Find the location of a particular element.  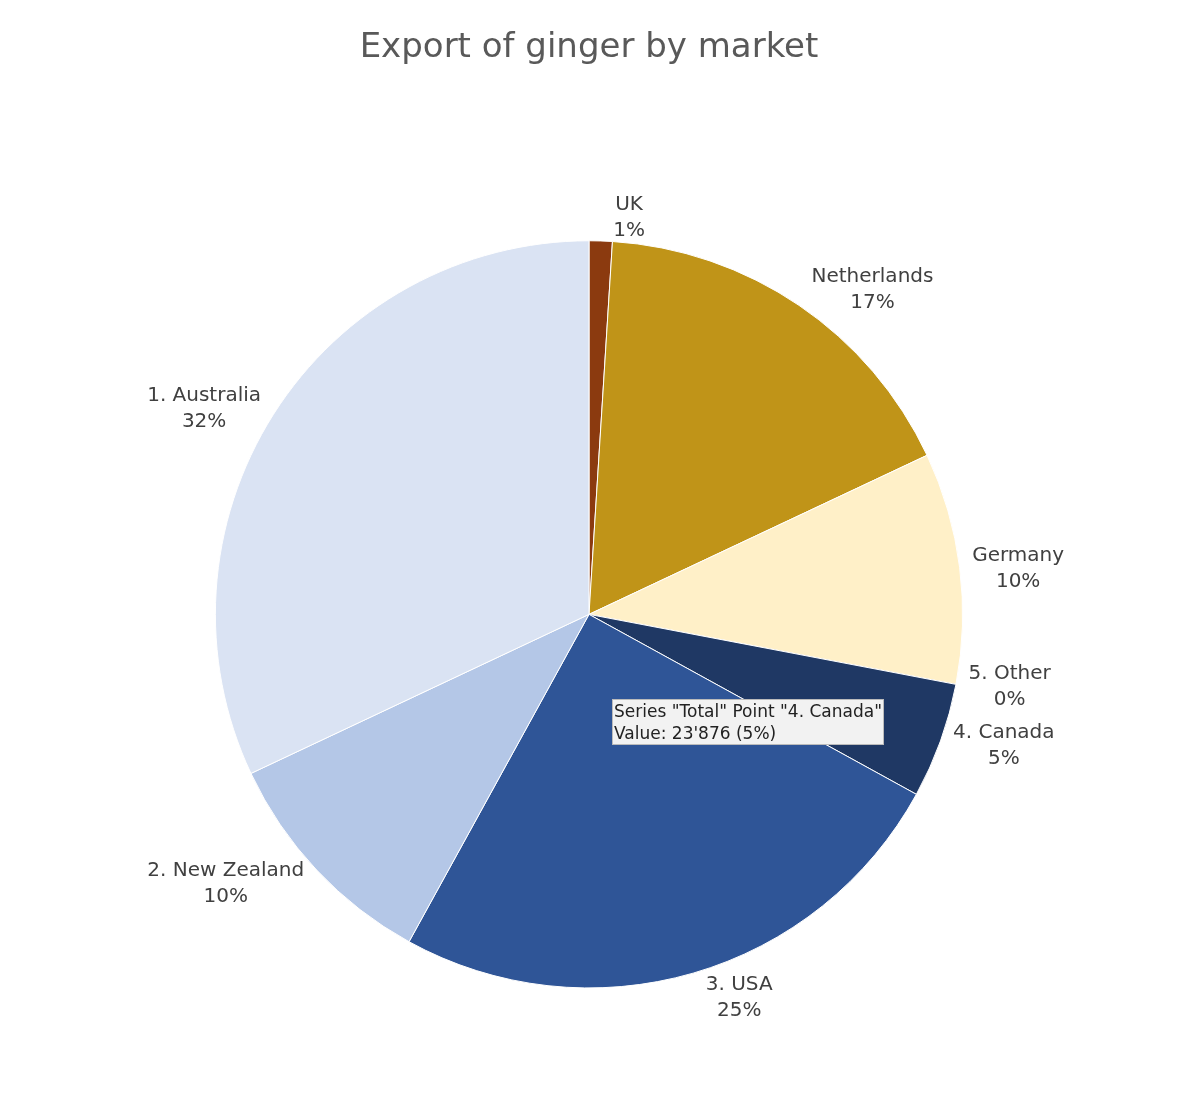

slice-label: UK is located at coordinates (629, 202).